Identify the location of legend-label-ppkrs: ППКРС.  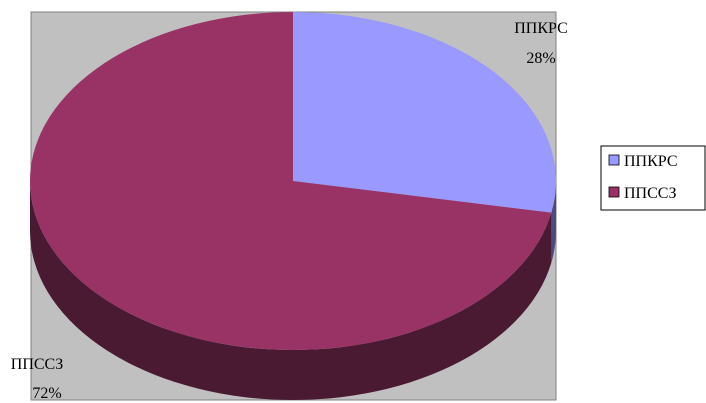
(651, 161).